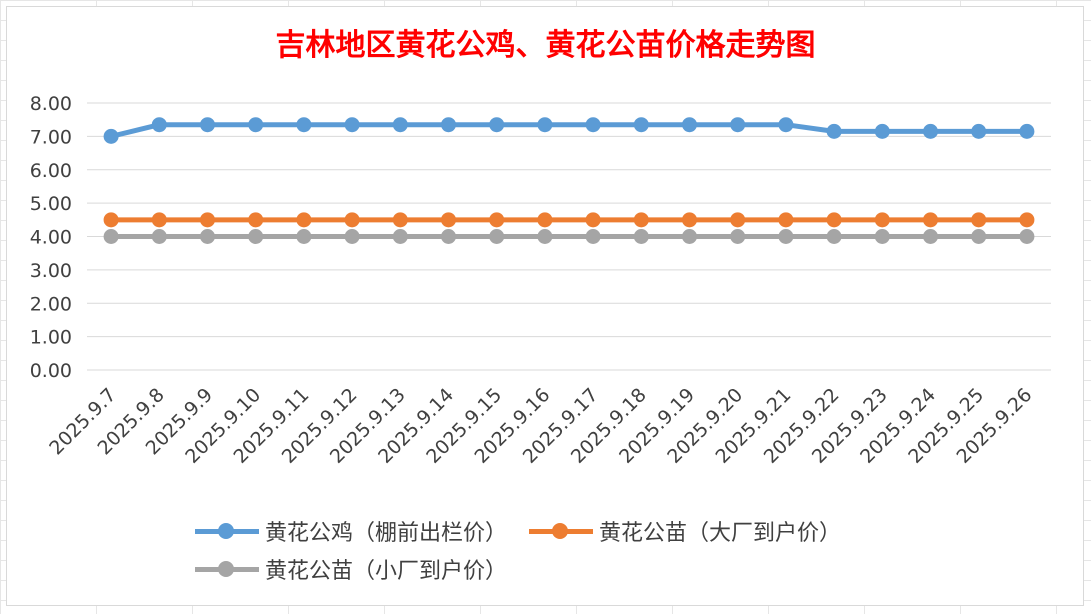  Describe the element at coordinates (51, 137) in the screenshot. I see `y-tick-label: 7.00` at that location.